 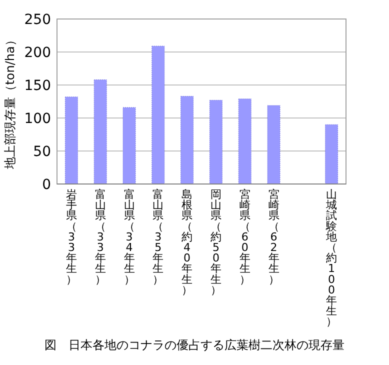 What do you see at coordinates (37, 53) in the screenshot?
I see `y-tick-label: 200` at bounding box center [37, 53].